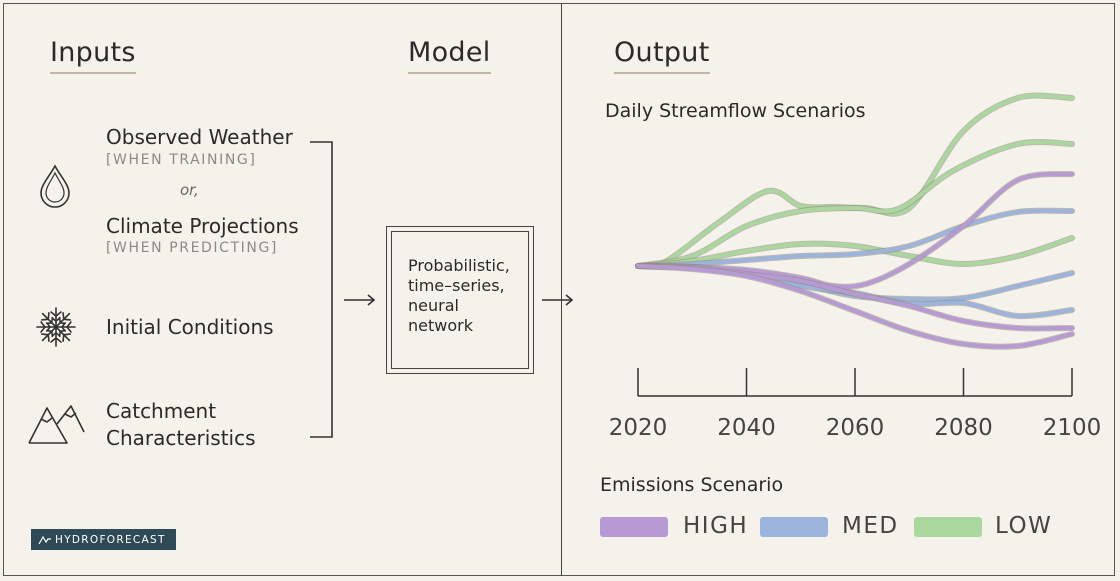 The image size is (1120, 581). Describe the element at coordinates (181, 438) in the screenshot. I see `catchment-label-line2: Characteristics` at that location.